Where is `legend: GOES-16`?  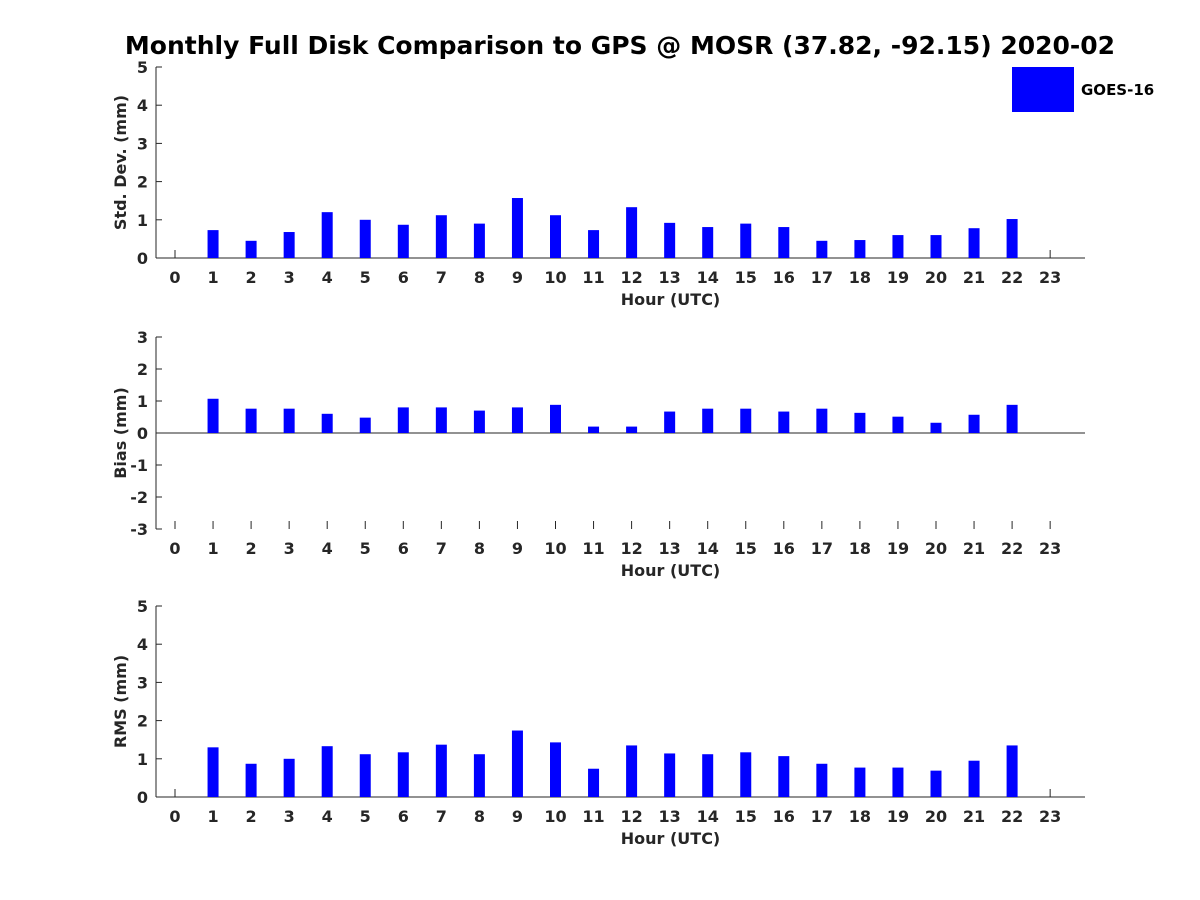
legend: GOES-16 is located at coordinates (1083, 89).